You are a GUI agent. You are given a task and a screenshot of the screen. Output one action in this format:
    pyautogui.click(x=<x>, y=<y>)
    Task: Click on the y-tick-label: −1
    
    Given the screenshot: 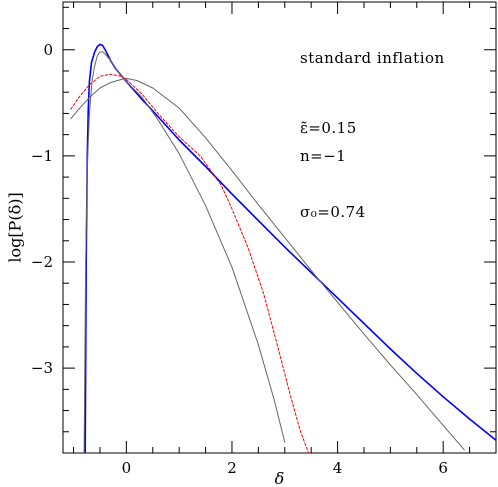 What is the action you would take?
    pyautogui.click(x=42, y=156)
    